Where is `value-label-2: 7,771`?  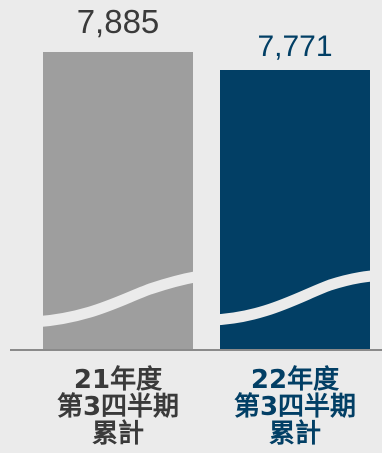 value-label-2: 7,771 is located at coordinates (294, 46).